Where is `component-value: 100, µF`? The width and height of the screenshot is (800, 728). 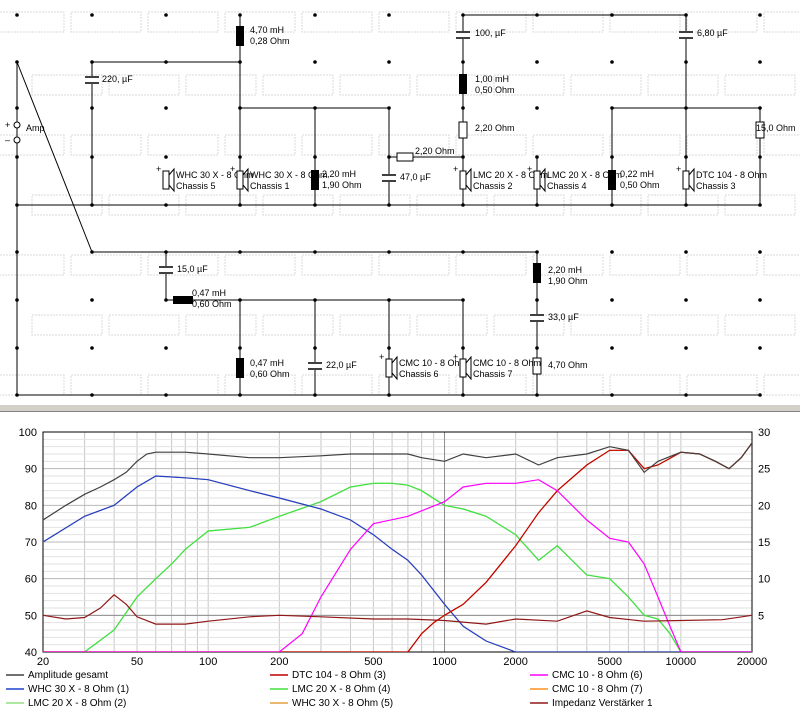 component-value: 100, µF is located at coordinates (490, 33).